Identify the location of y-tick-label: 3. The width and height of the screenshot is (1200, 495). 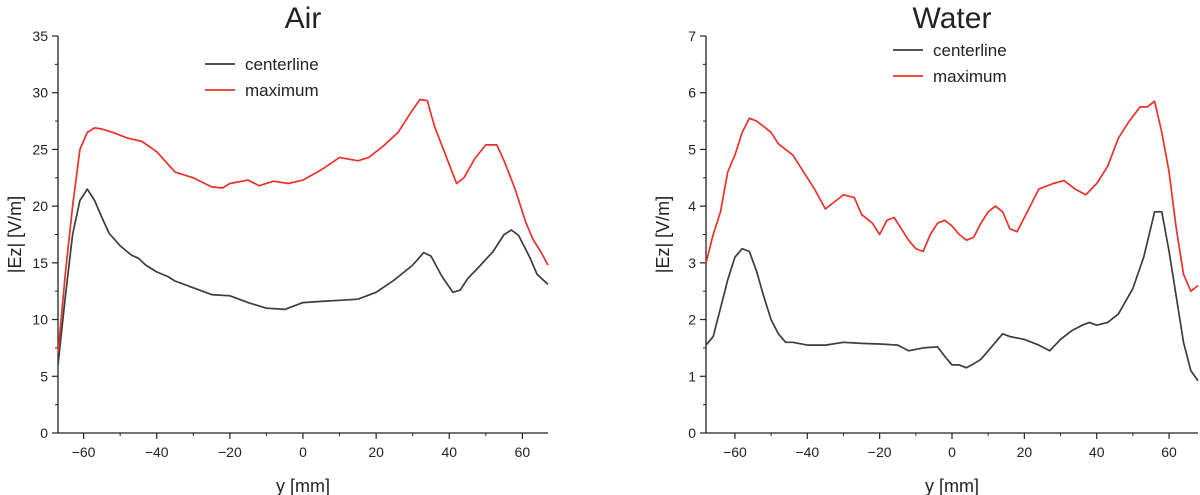
(692, 263).